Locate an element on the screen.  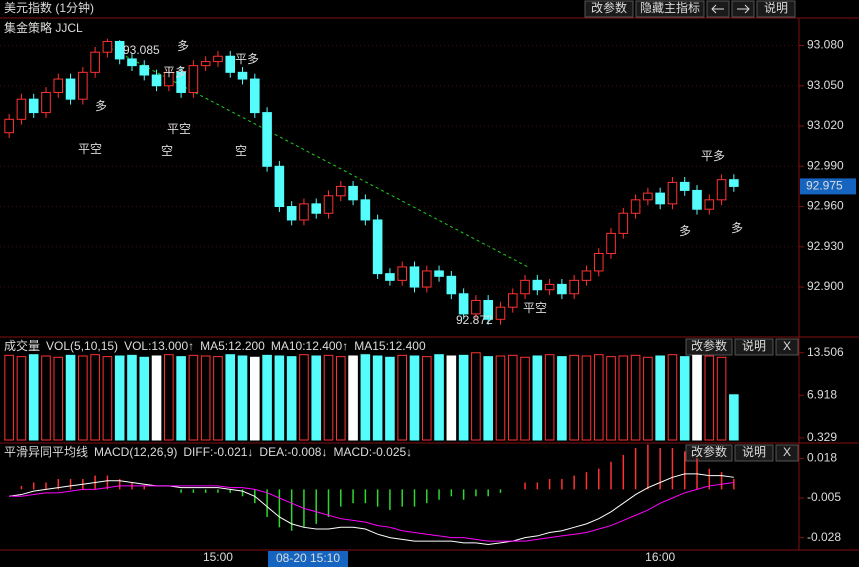
cursor-label: 08-20 15:10 is located at coordinates (308, 558).